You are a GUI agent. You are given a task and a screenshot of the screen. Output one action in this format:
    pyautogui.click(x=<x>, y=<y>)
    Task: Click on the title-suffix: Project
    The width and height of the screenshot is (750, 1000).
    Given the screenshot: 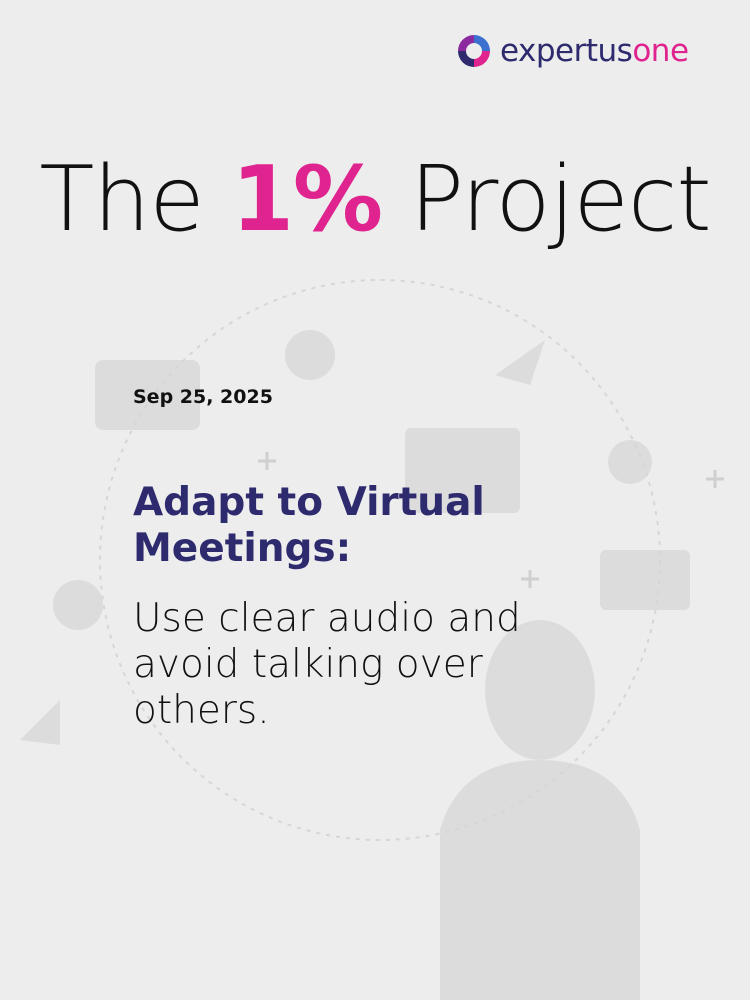 What is the action you would take?
    pyautogui.click(x=547, y=199)
    